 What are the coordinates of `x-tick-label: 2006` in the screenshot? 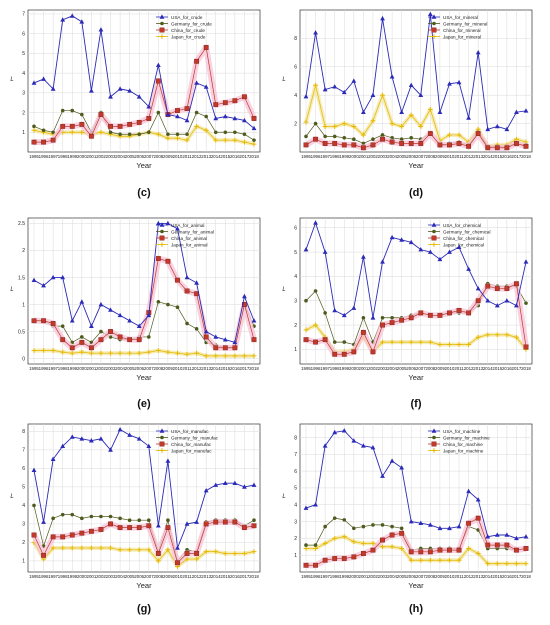 It's located at (411, 576).